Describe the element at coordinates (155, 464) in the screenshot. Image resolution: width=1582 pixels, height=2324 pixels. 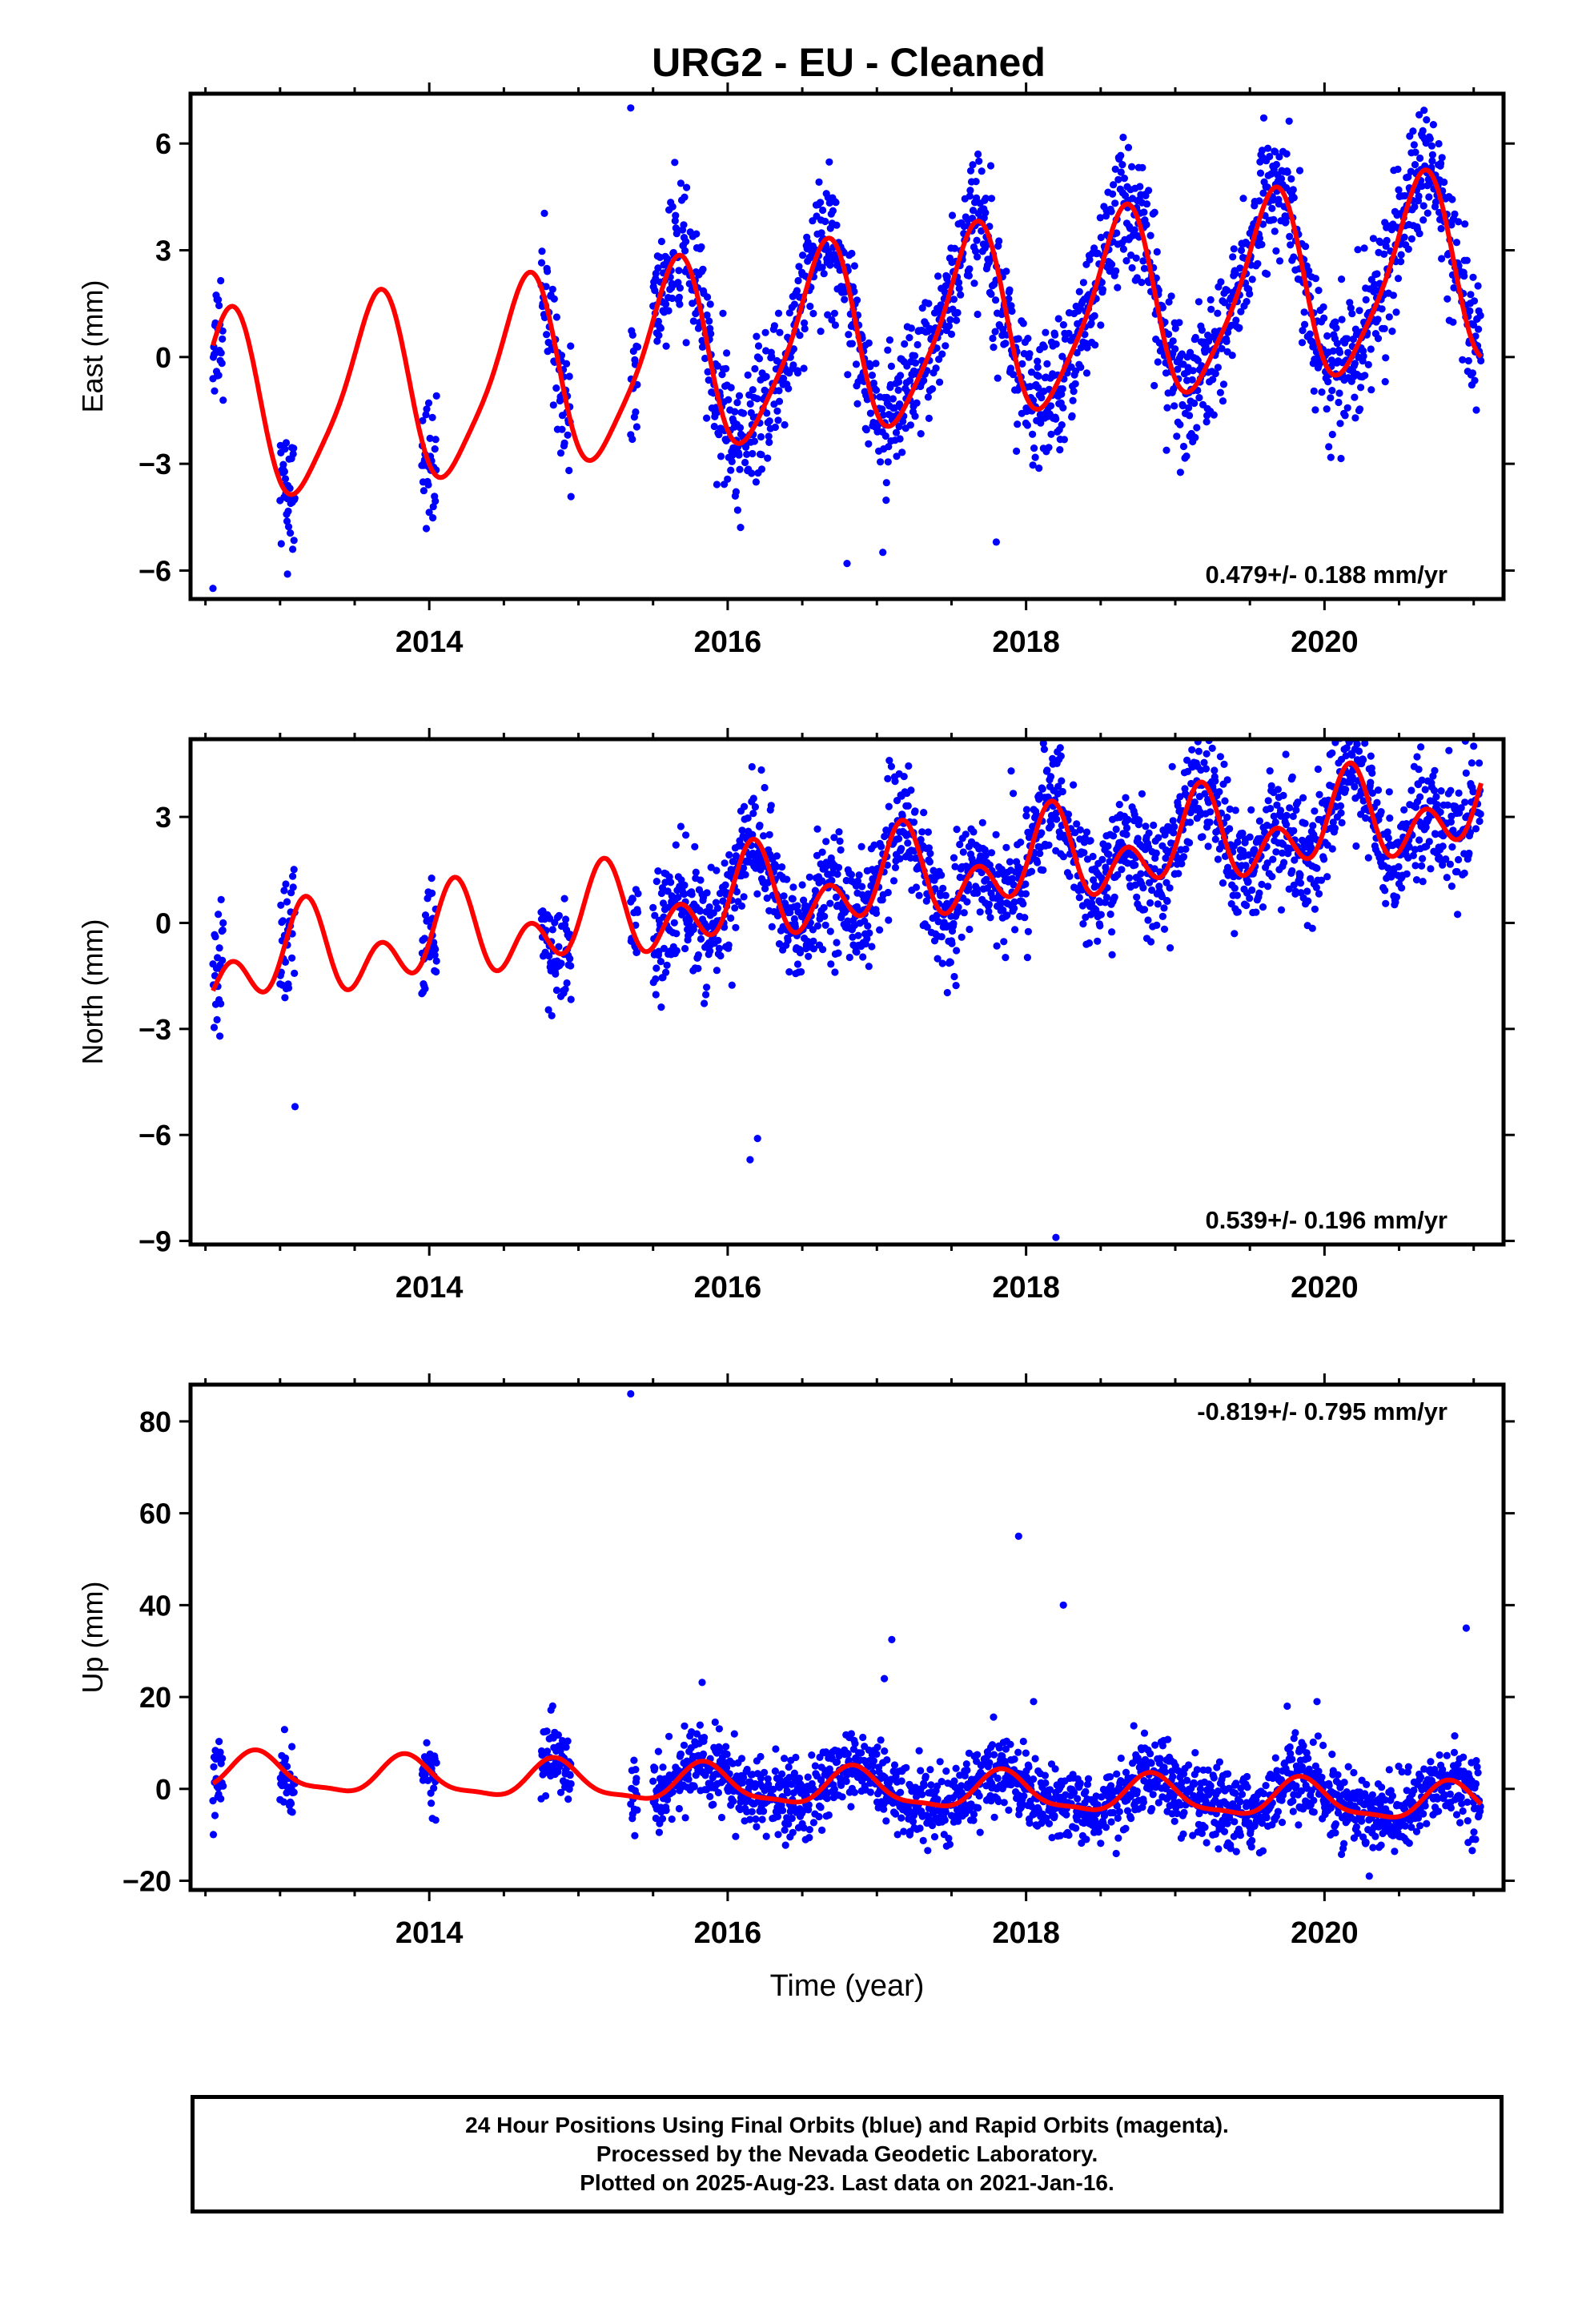
I see `y-tick-label: −3` at that location.